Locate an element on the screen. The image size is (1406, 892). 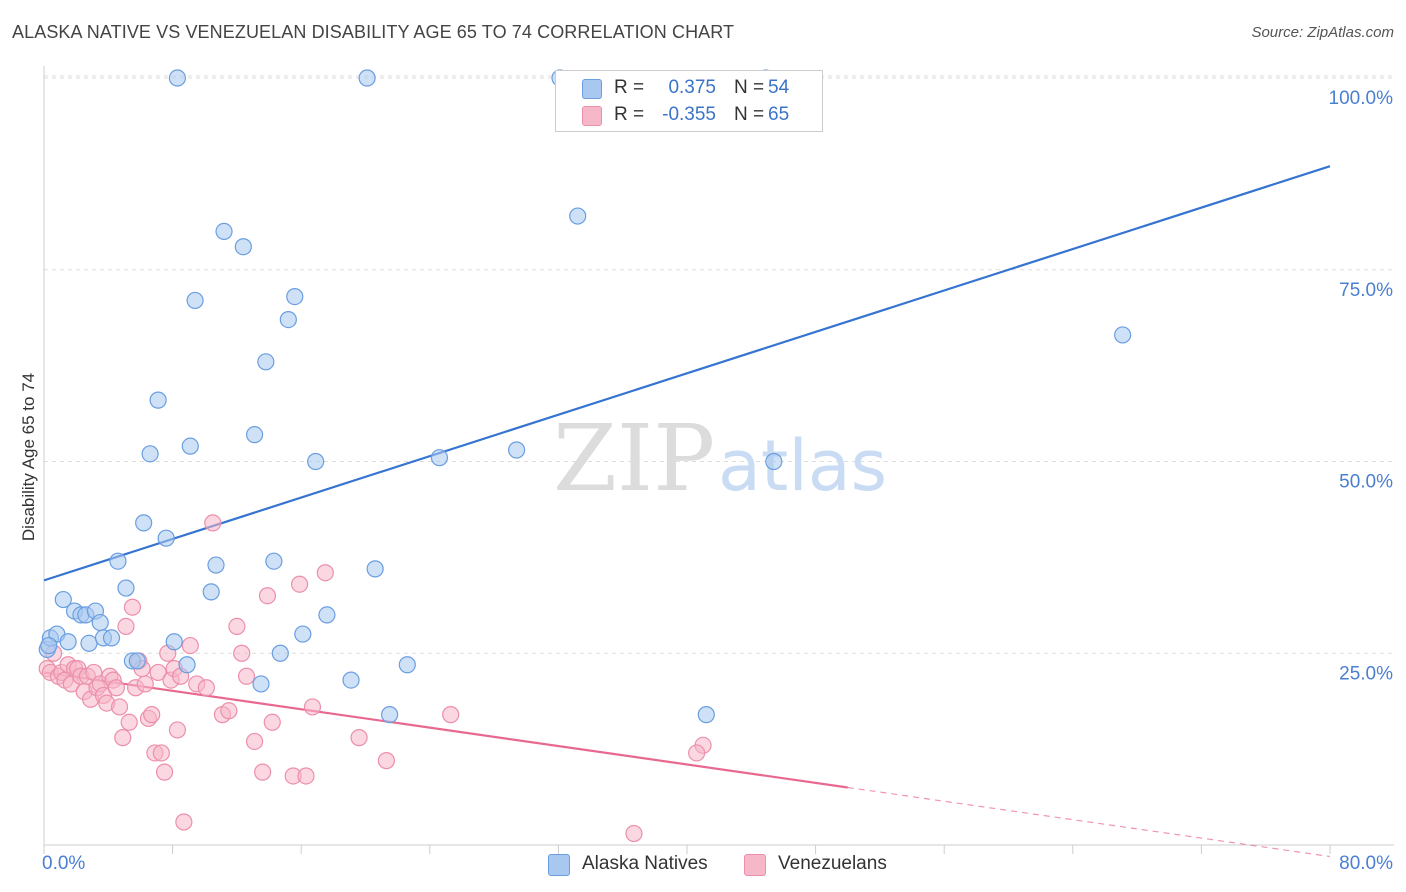
bottom-legend-label-alaska-natives: Alaska Natives is located at coordinates (645, 863).